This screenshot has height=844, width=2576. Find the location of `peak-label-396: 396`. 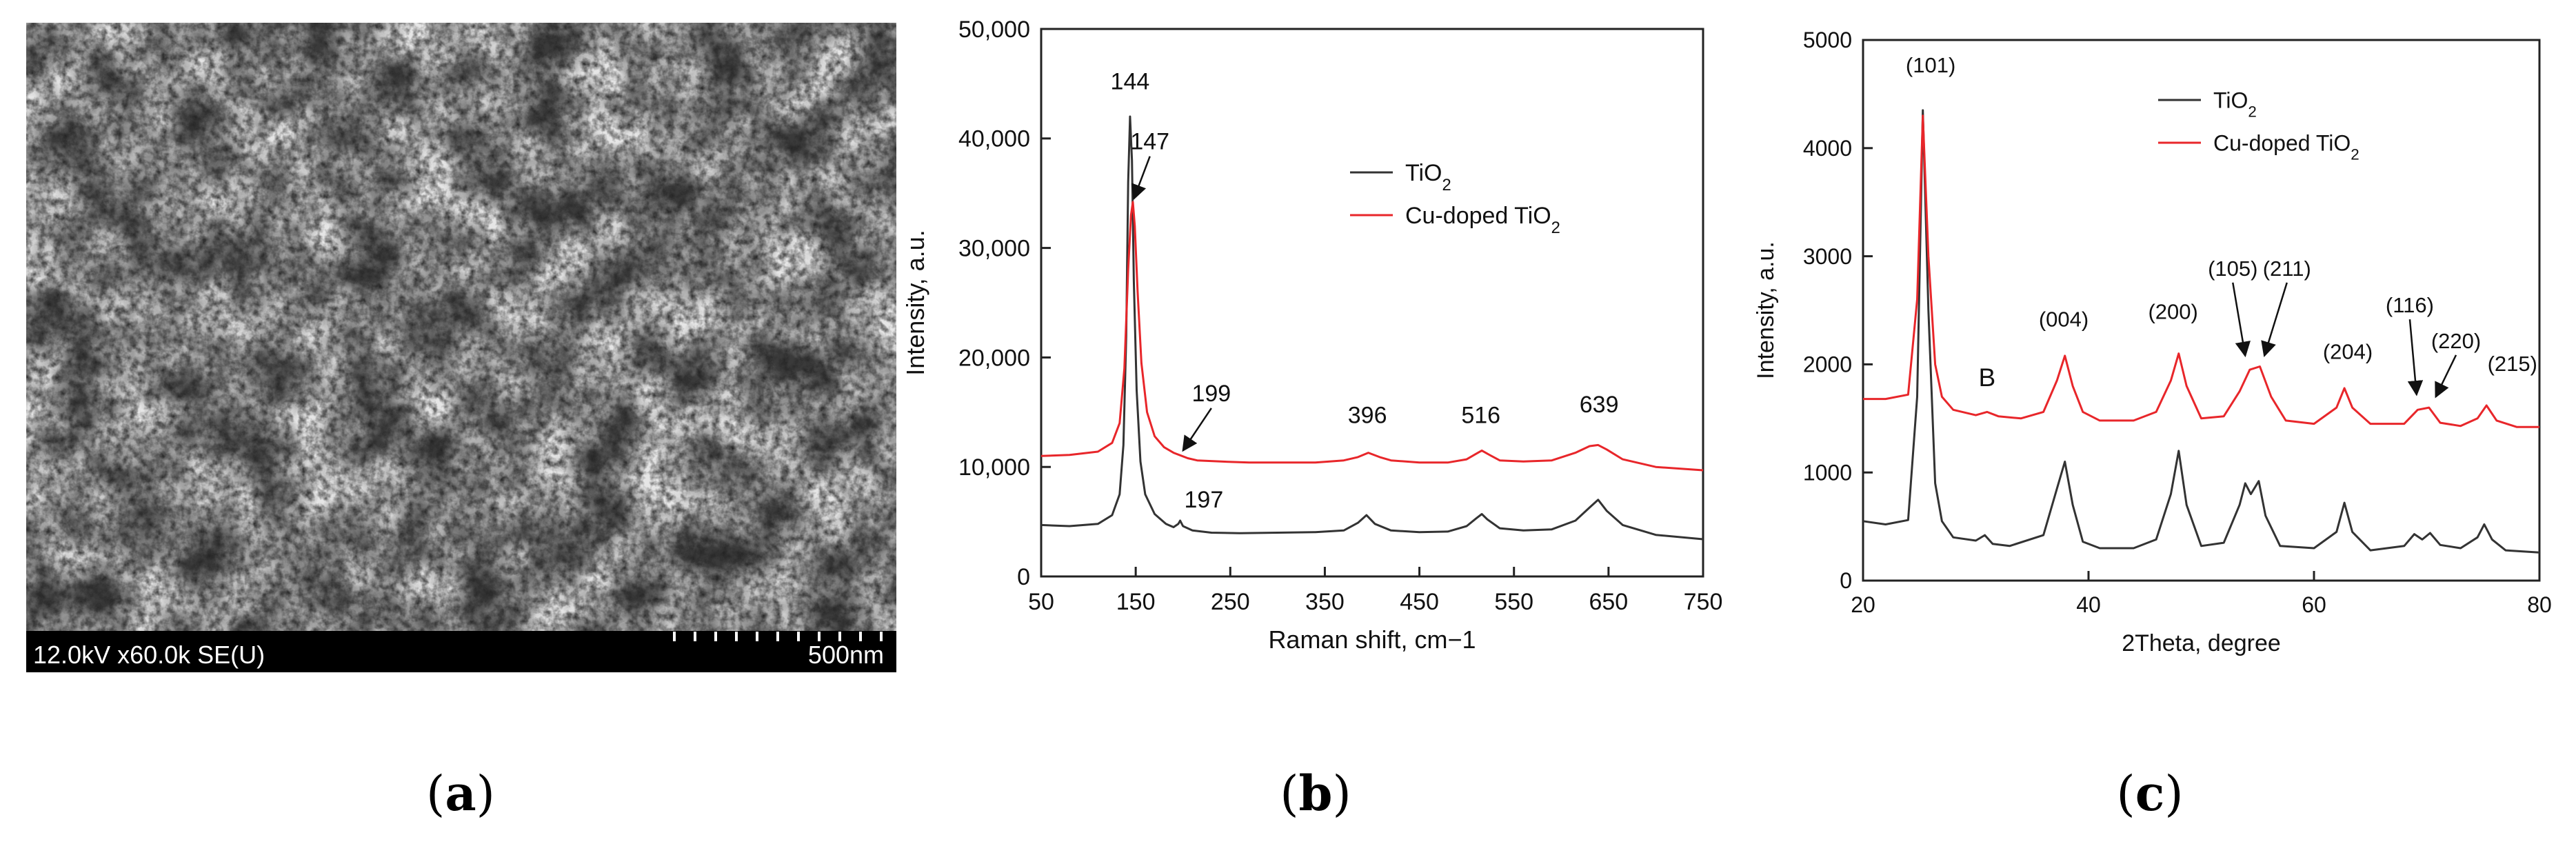

peak-label-396: 396 is located at coordinates (1367, 416).